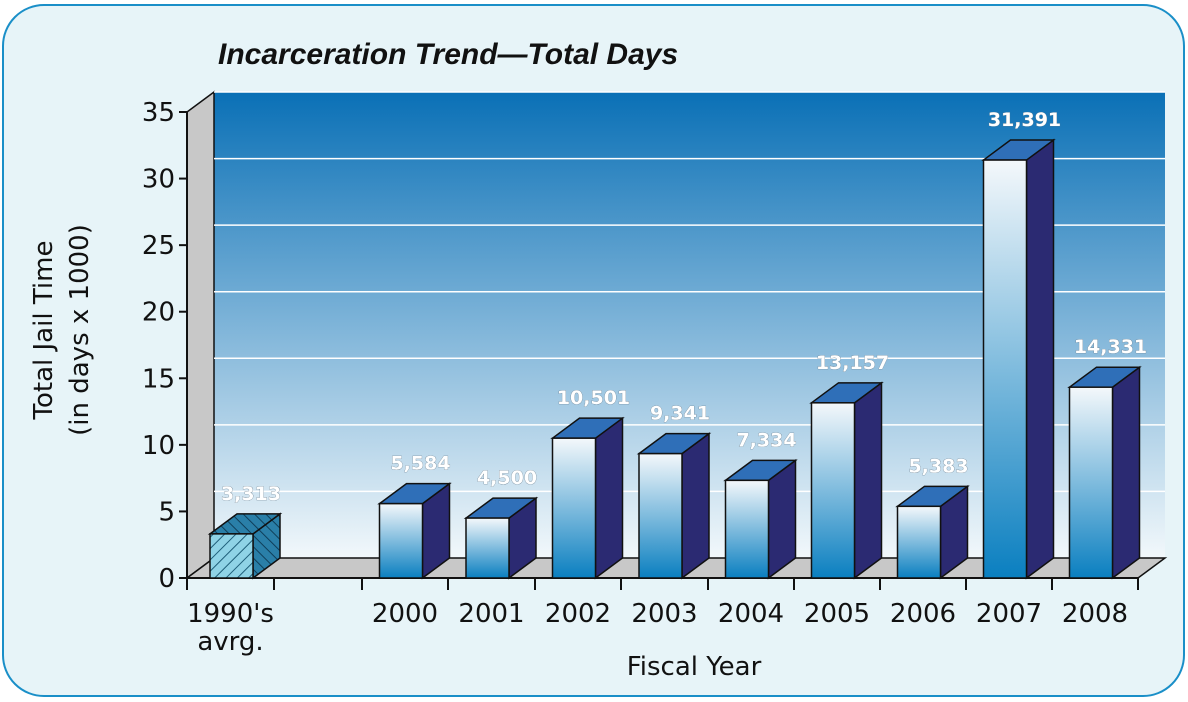 This screenshot has height=702, width=1188. I want to click on x-tick-label: 2002, so click(578, 614).